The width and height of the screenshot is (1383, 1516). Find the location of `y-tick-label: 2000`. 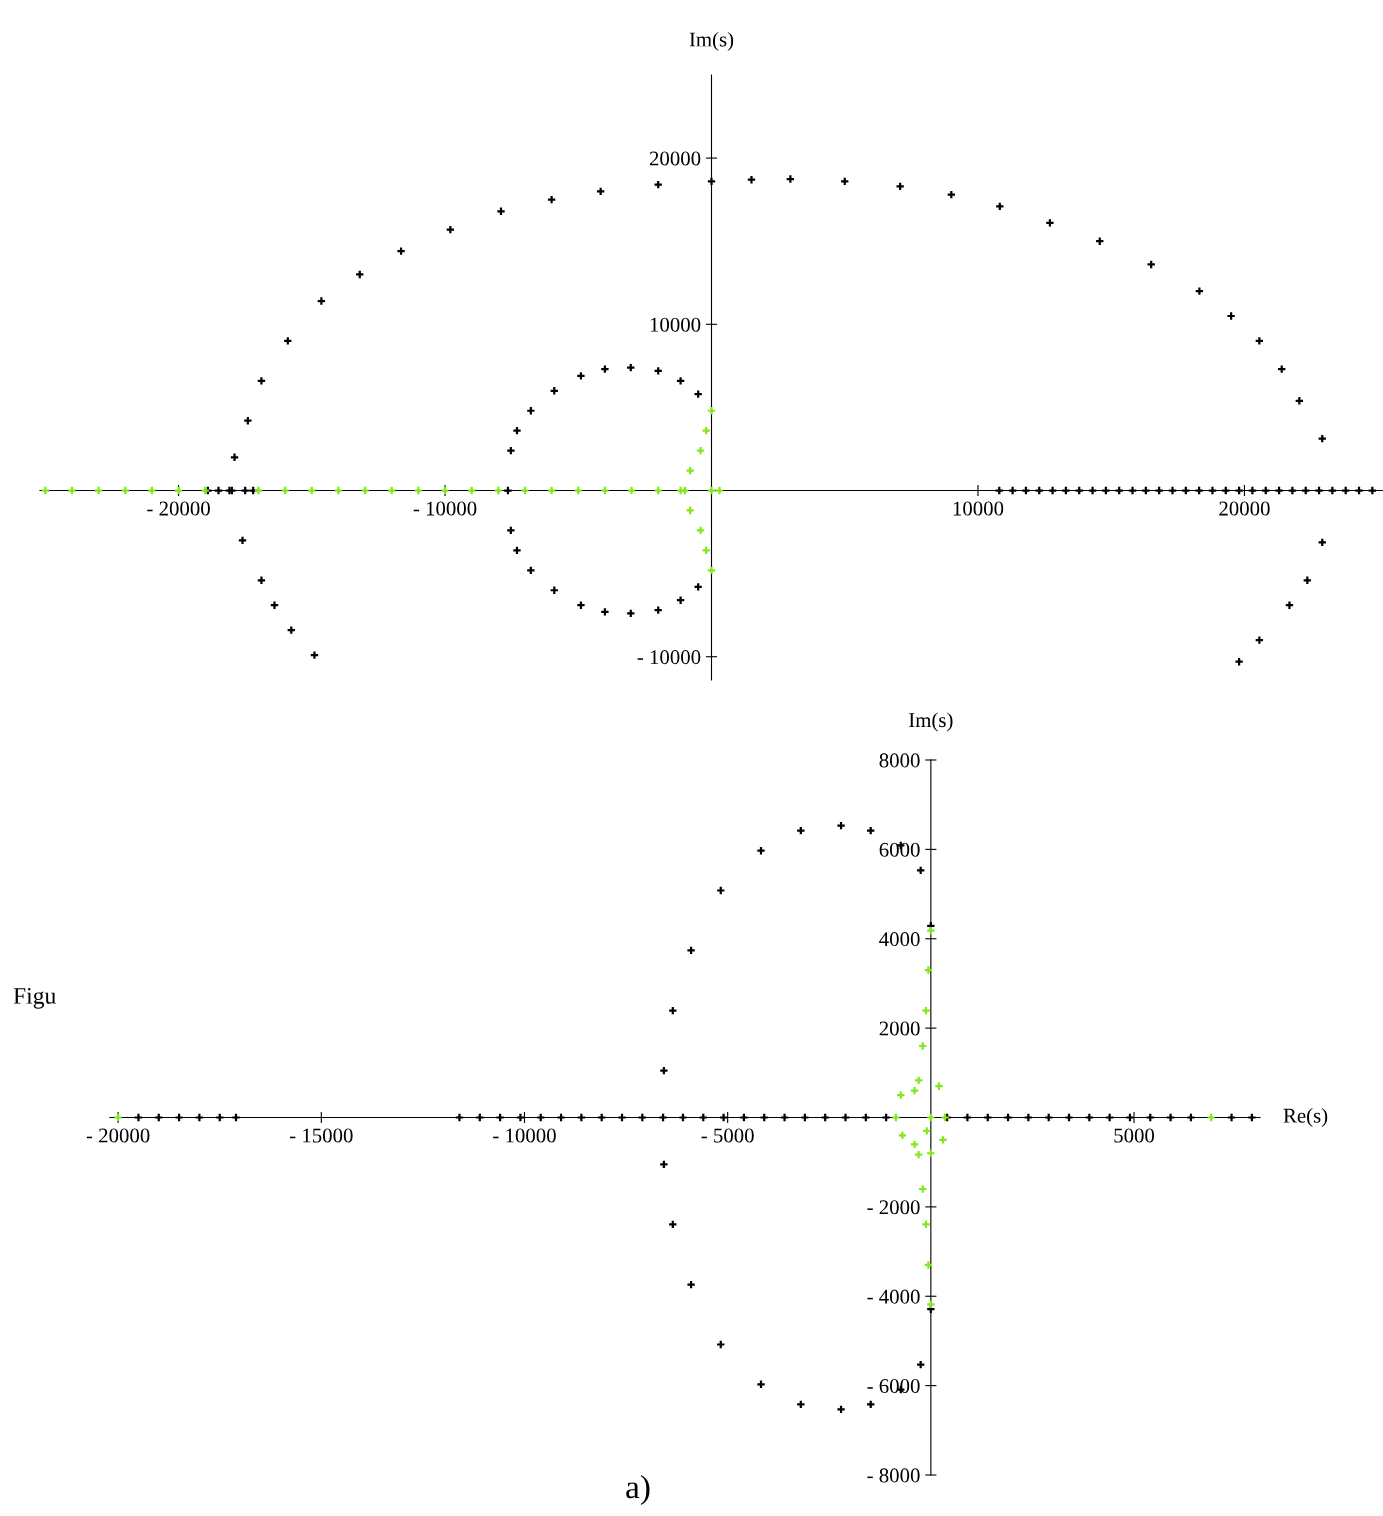

y-tick-label: 2000 is located at coordinates (899, 1028).